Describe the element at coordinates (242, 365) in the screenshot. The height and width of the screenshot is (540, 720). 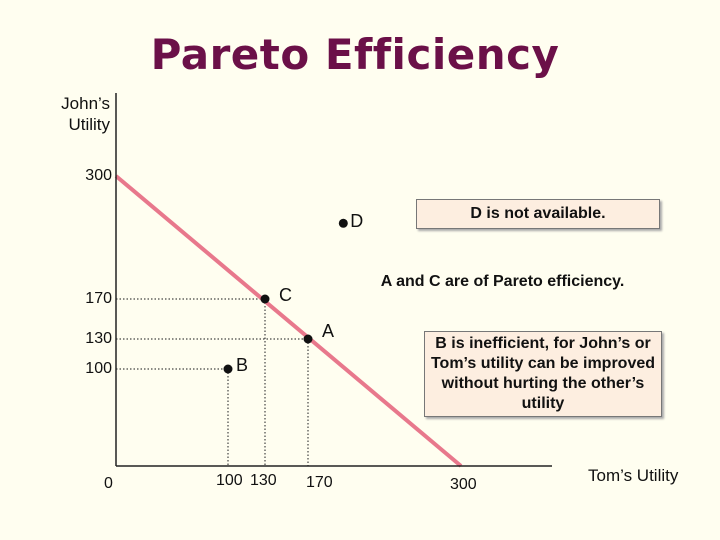
I see `point-label-b: B` at that location.